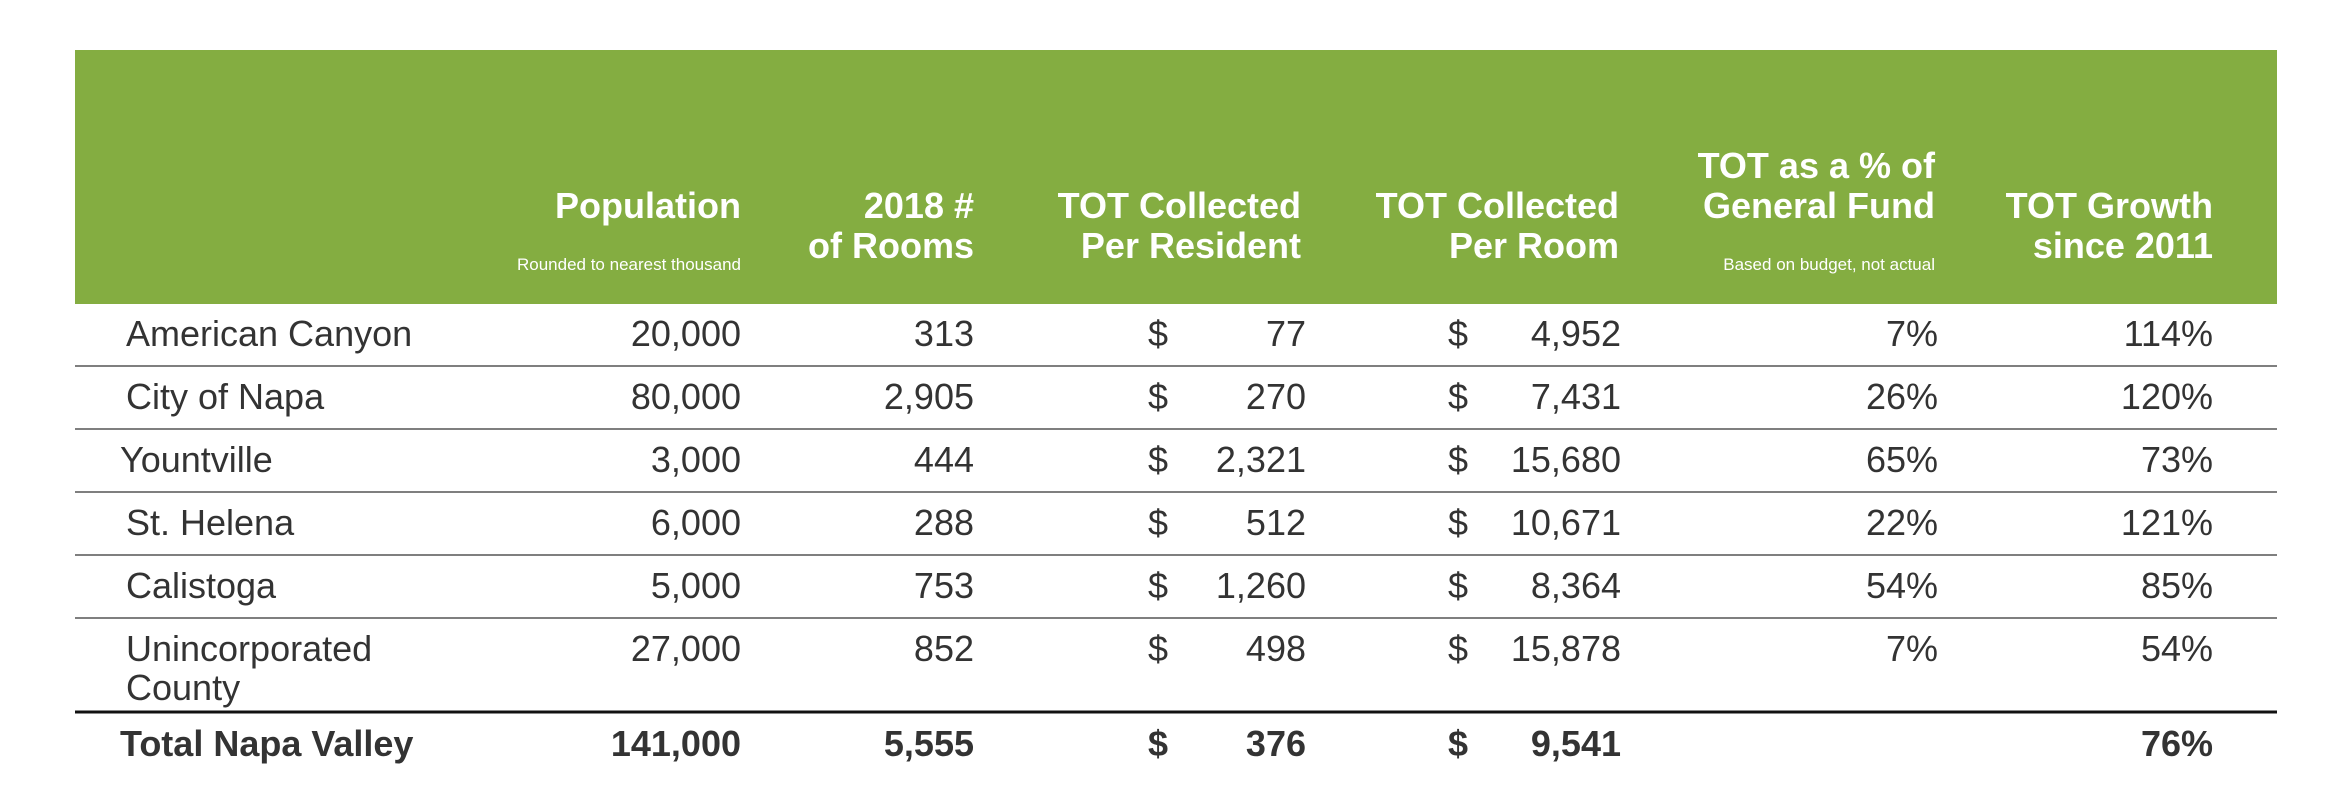 The height and width of the screenshot is (811, 2340). Describe the element at coordinates (1566, 648) in the screenshot. I see `cell: 15,878` at that location.